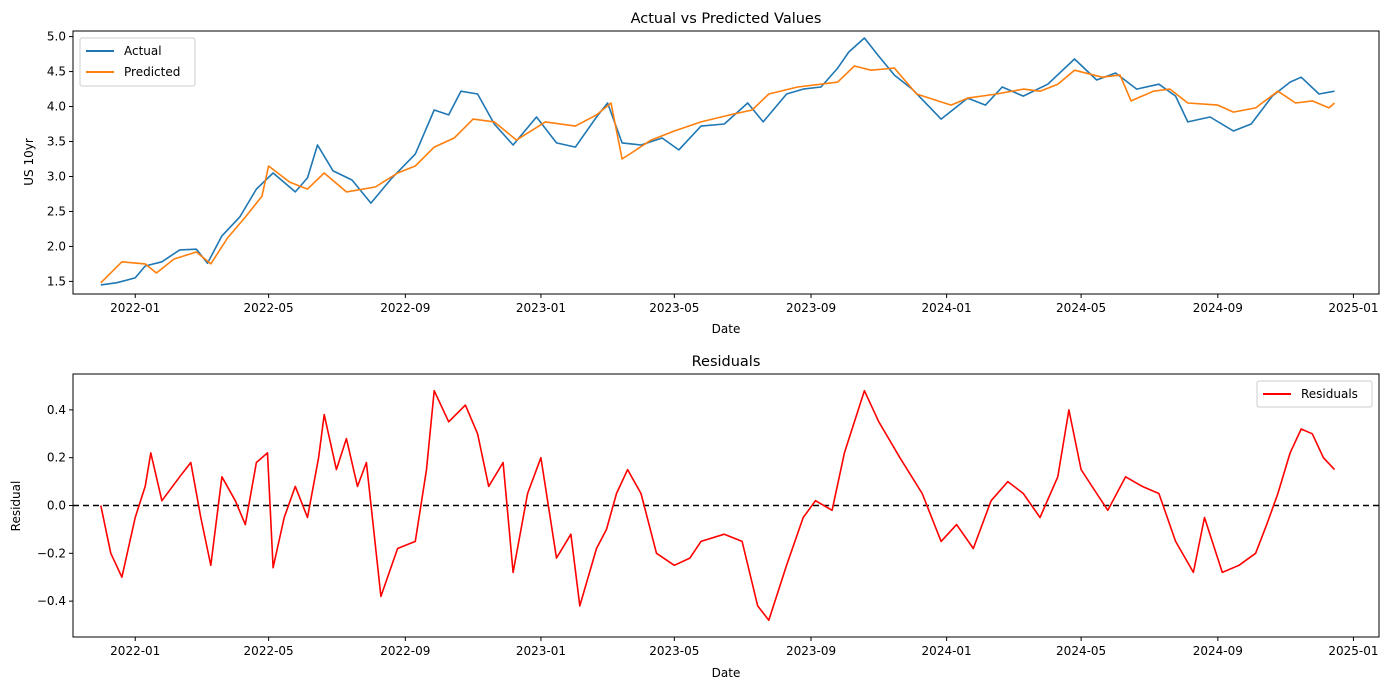 The height and width of the screenshot is (690, 1389). I want to click on x-axis-label-top: Date, so click(726, 329).